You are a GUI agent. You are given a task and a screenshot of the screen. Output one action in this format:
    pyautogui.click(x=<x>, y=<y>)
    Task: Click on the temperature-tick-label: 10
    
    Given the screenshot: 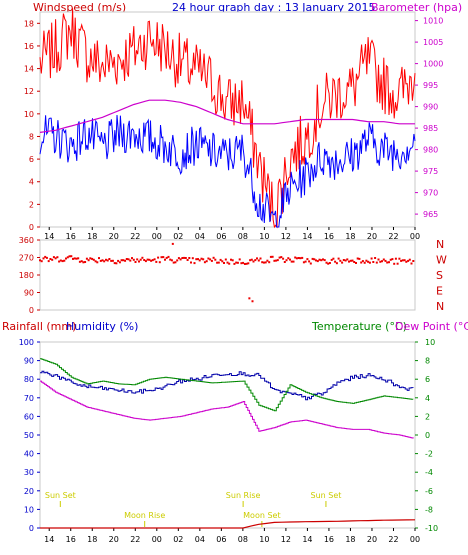 What is the action you would take?
    pyautogui.click(x=430, y=342)
    